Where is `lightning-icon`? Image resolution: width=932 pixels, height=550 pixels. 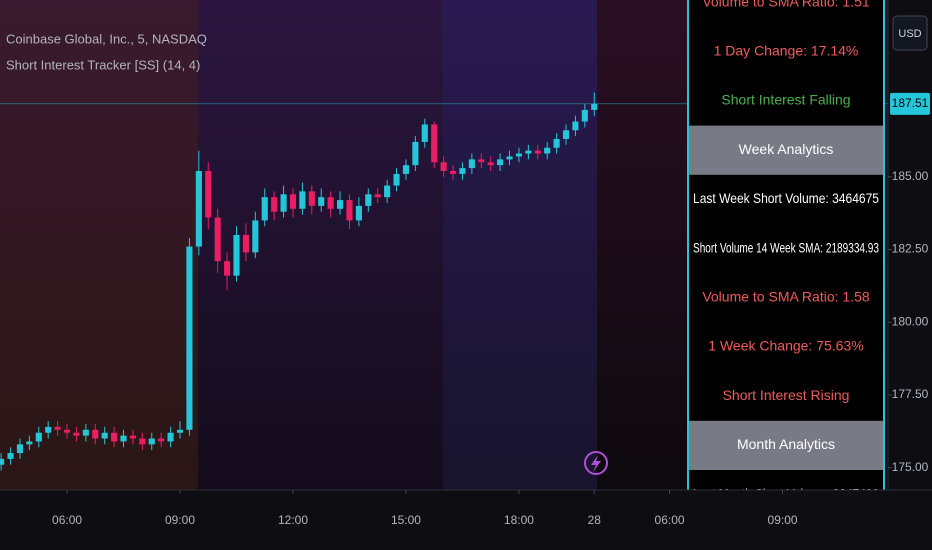 lightning-icon is located at coordinates (596, 463).